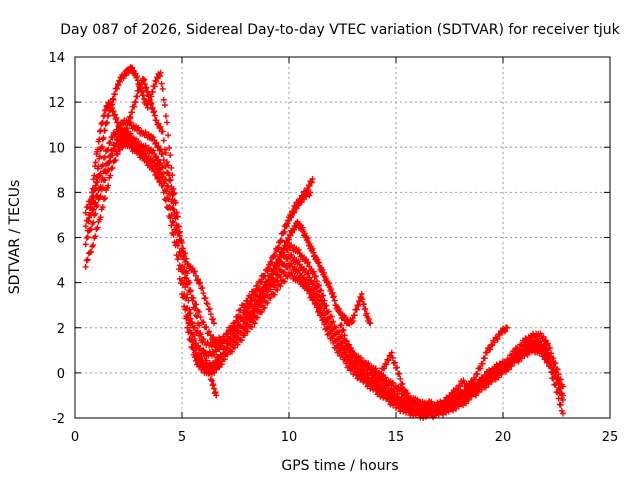  What do you see at coordinates (56, 103) in the screenshot?
I see `y-tick-label: 12` at bounding box center [56, 103].